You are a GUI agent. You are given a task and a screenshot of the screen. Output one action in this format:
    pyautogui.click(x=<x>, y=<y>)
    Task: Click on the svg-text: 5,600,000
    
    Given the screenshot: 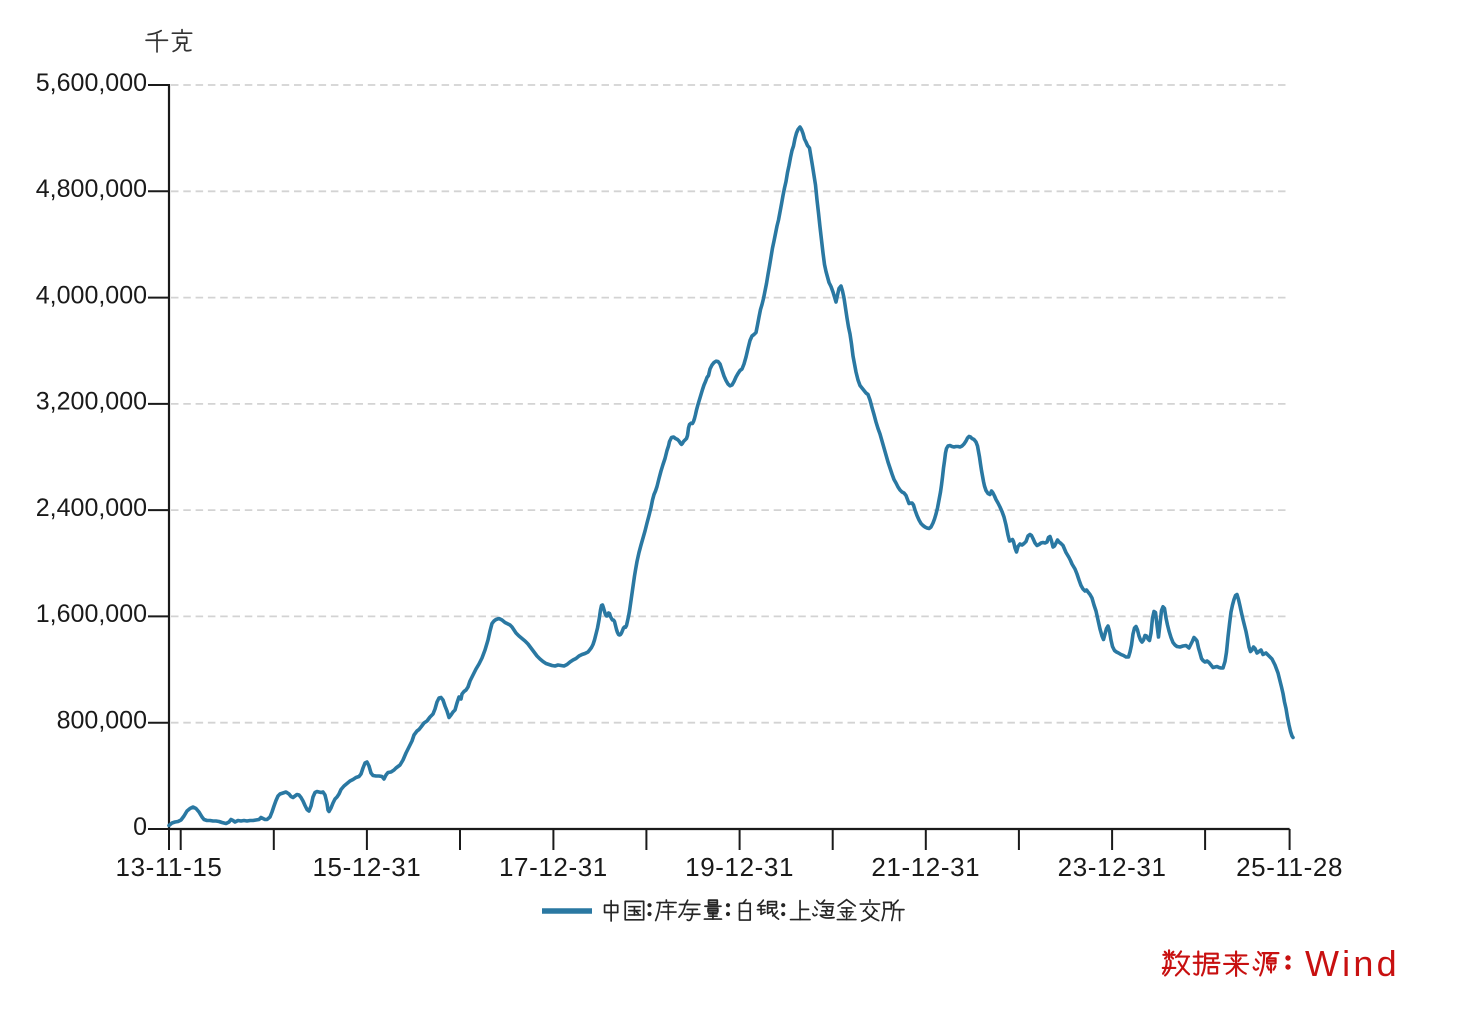 What is the action you would take?
    pyautogui.click(x=91, y=83)
    